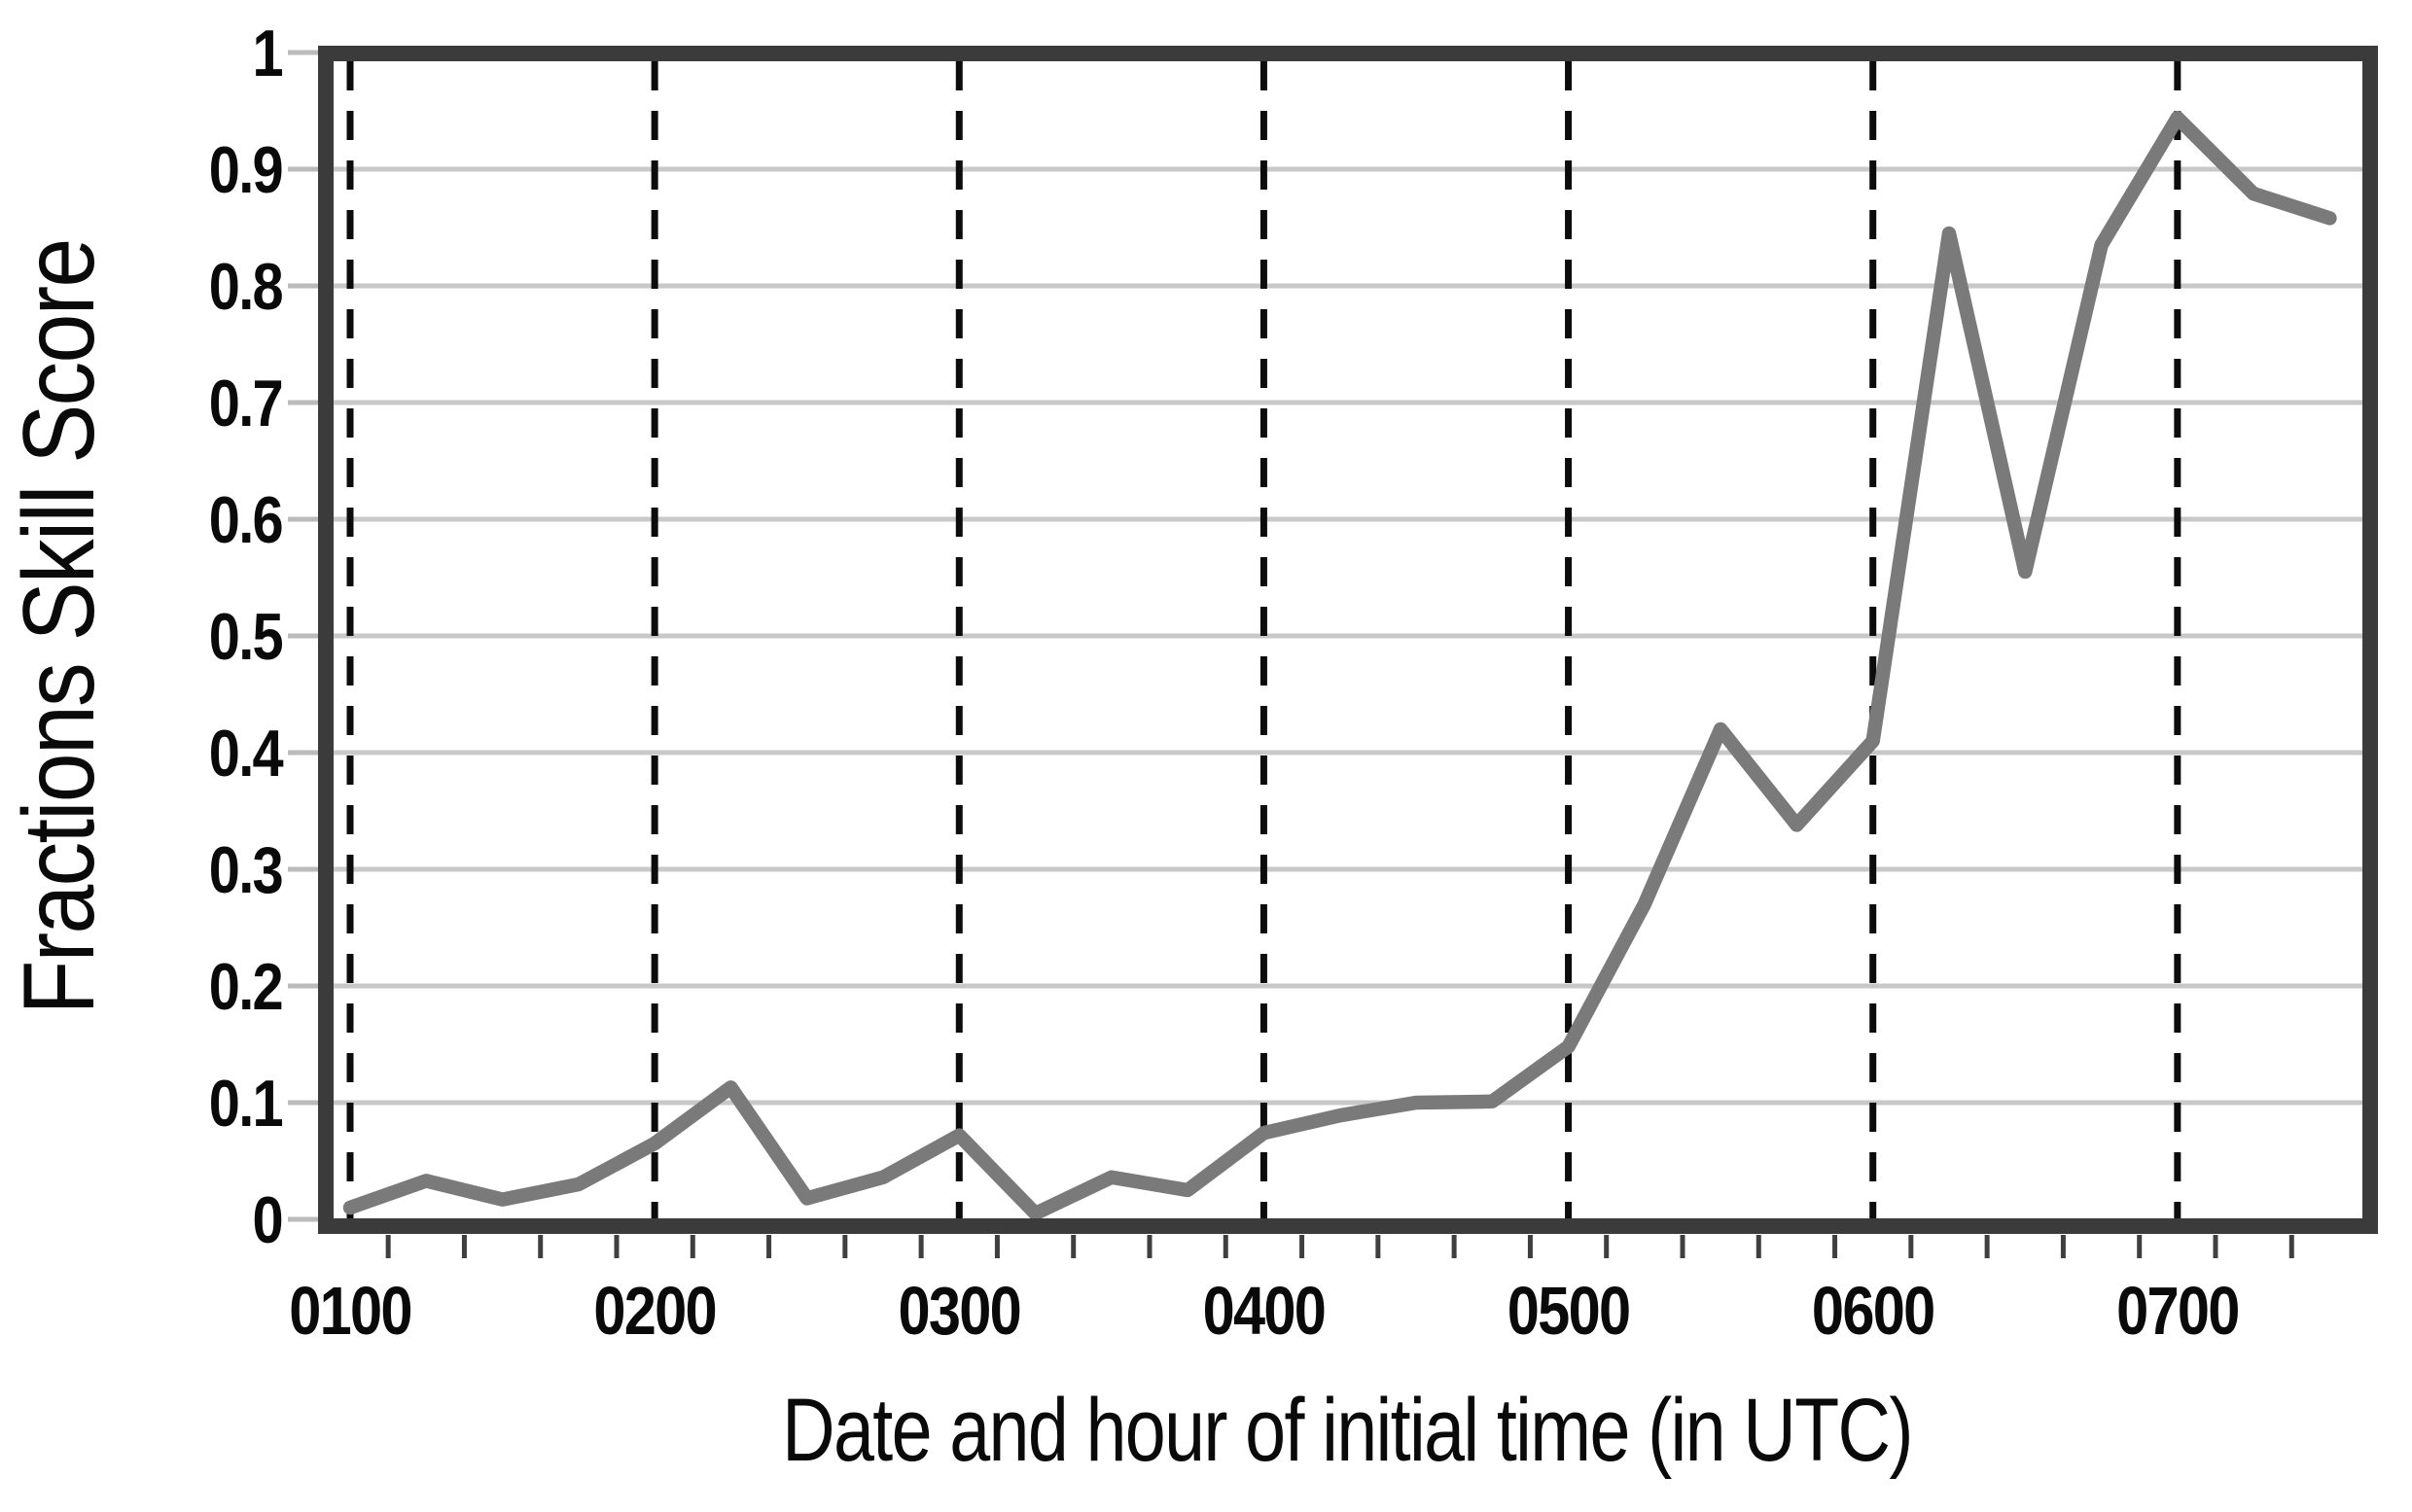  Describe the element at coordinates (245, 987) in the screenshot. I see `y-tick-label: 0.2` at that location.